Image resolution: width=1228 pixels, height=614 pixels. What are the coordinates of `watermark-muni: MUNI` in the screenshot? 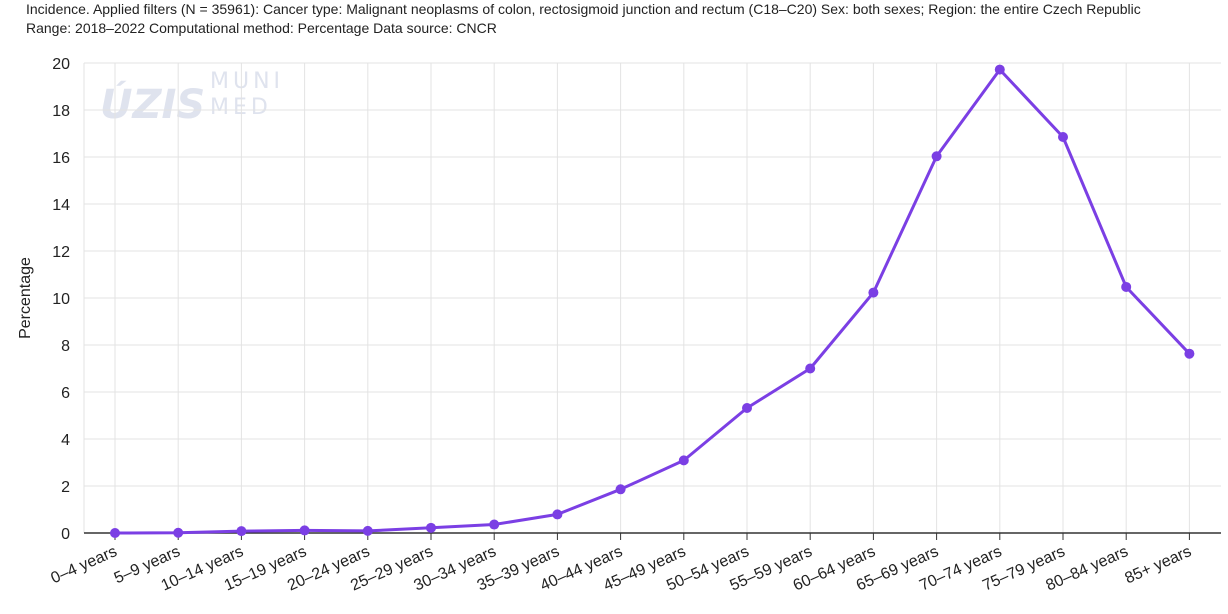 It's located at (247, 81).